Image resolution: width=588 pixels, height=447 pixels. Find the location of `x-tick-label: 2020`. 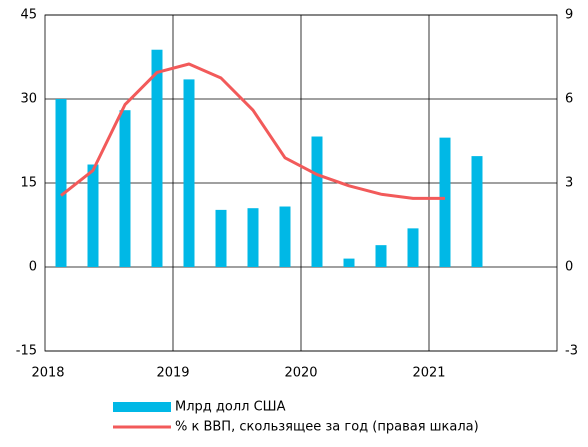

x-tick-label: 2020 is located at coordinates (300, 373).